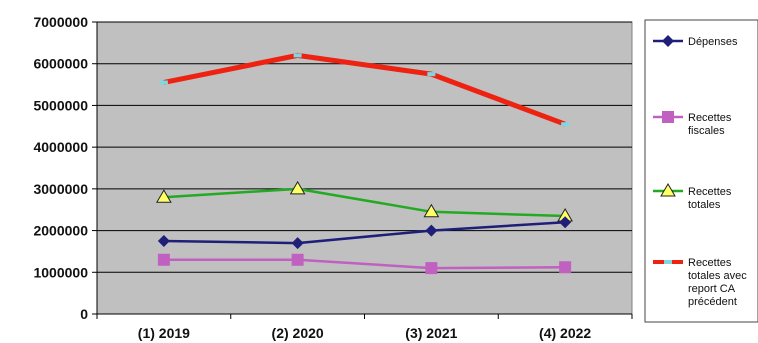 This screenshot has height=343, width=758. What do you see at coordinates (704, 205) in the screenshot?
I see `legend-label: totales` at bounding box center [704, 205].